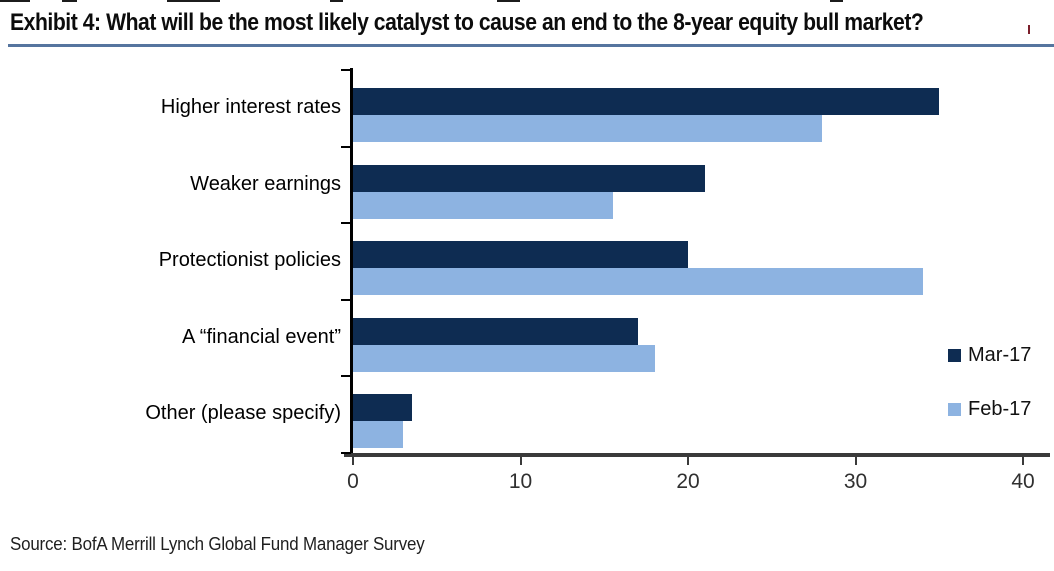 The height and width of the screenshot is (571, 1054). What do you see at coordinates (243, 413) in the screenshot?
I see `category-label: Other (please specify)` at bounding box center [243, 413].